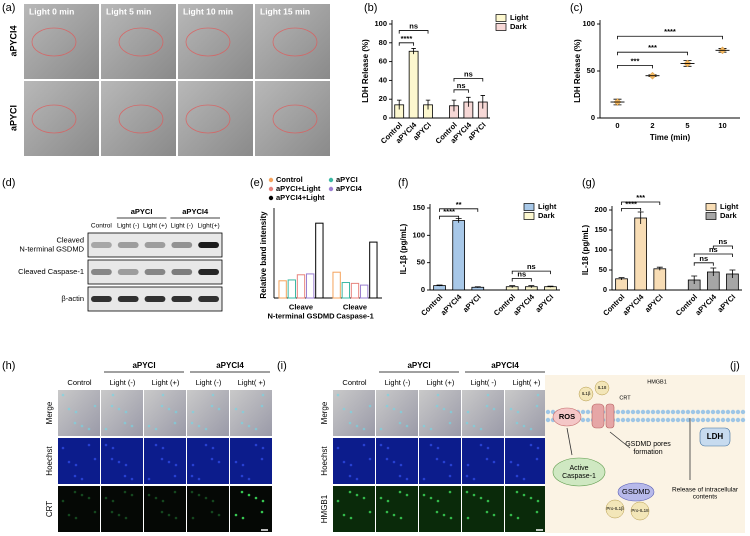 The width and height of the screenshot is (750, 536). Describe the element at coordinates (300, 197) in the screenshot. I see `legend-label: aPYCI4+Light` at that location.